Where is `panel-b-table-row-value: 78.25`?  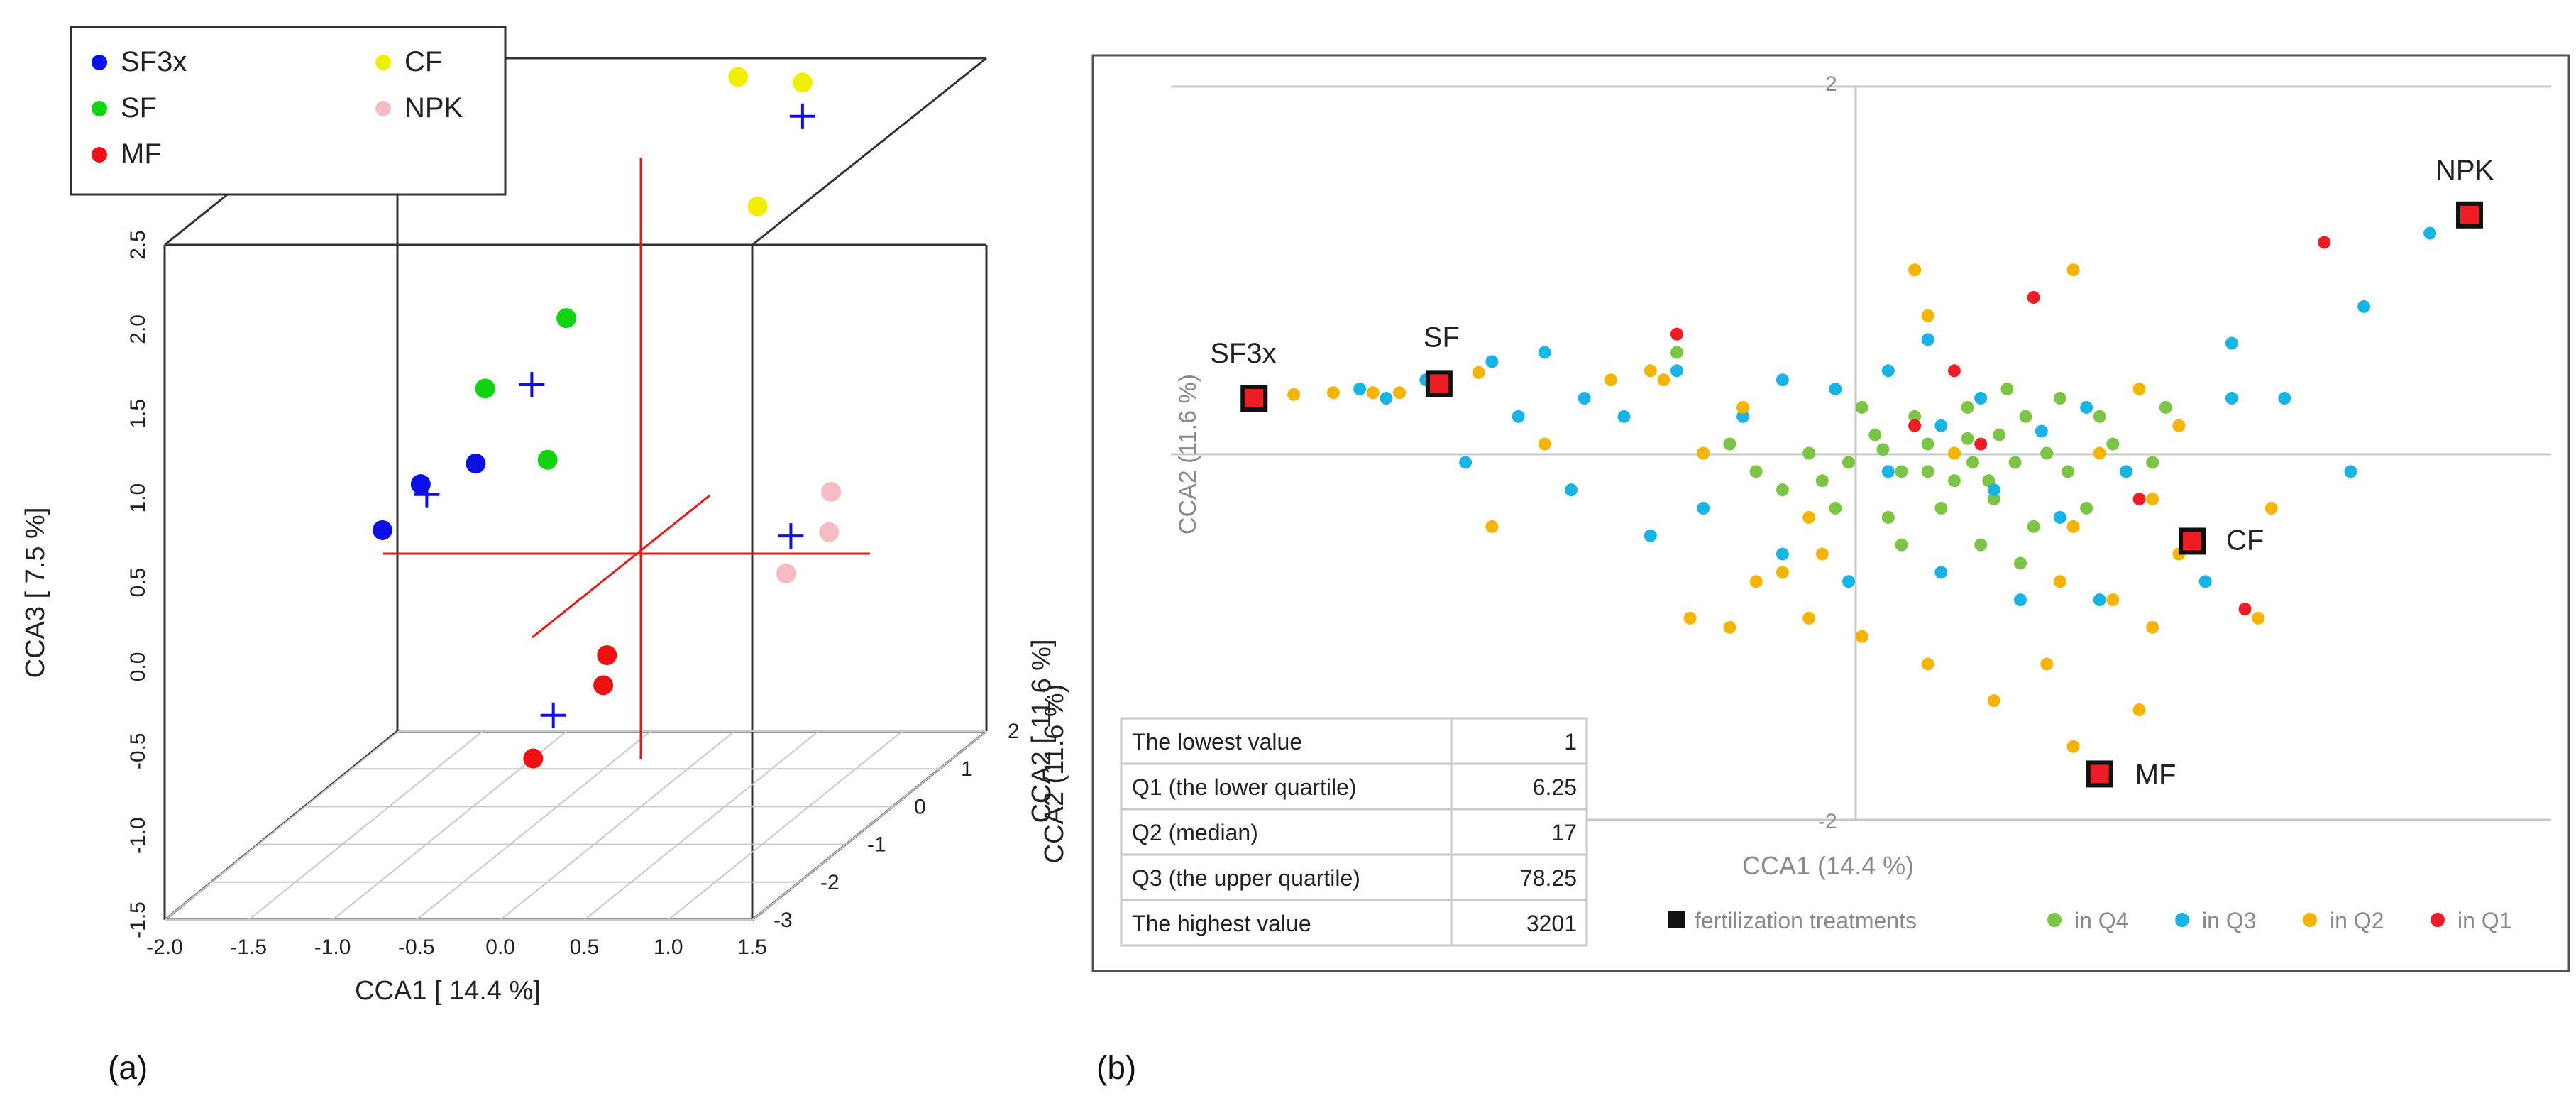 panel-b-table-row-value: 78.25 is located at coordinates (1548, 878).